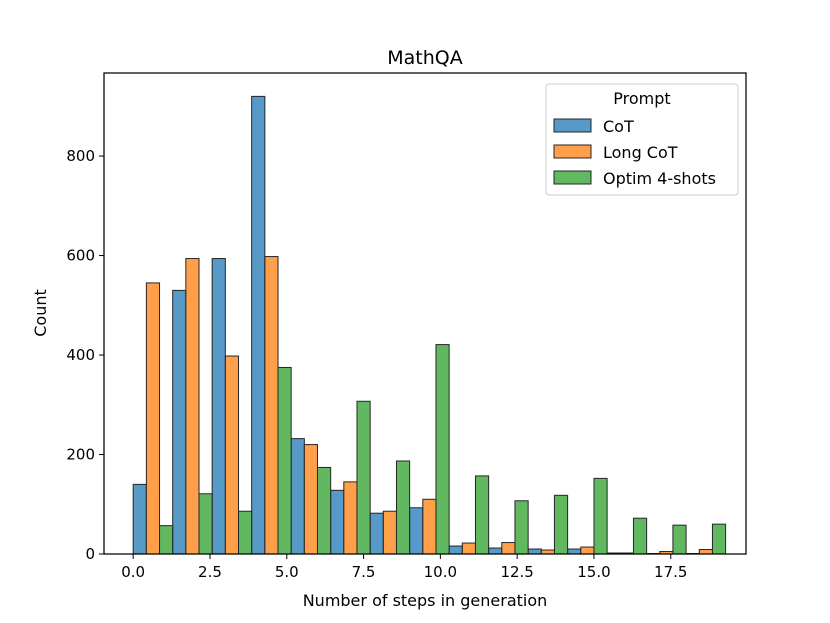 Image resolution: width=830 pixels, height=623 pixels. I want to click on x-tick-label: 12.5, so click(516, 572).